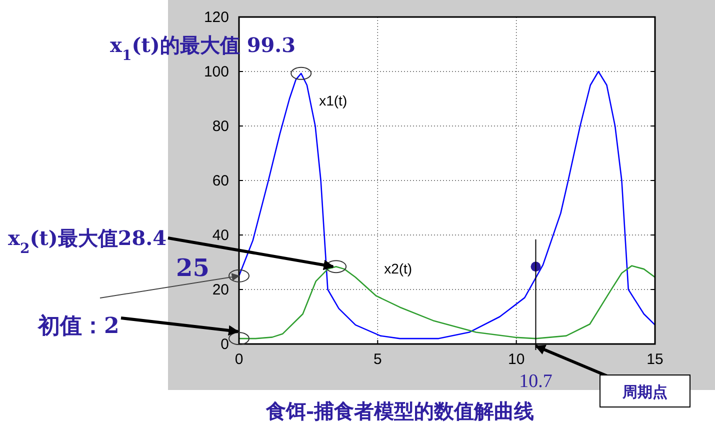 The width and height of the screenshot is (715, 434). Describe the element at coordinates (87, 241) in the screenshot. I see `annotation: x$_{2}$(t)最大值28.4` at that location.